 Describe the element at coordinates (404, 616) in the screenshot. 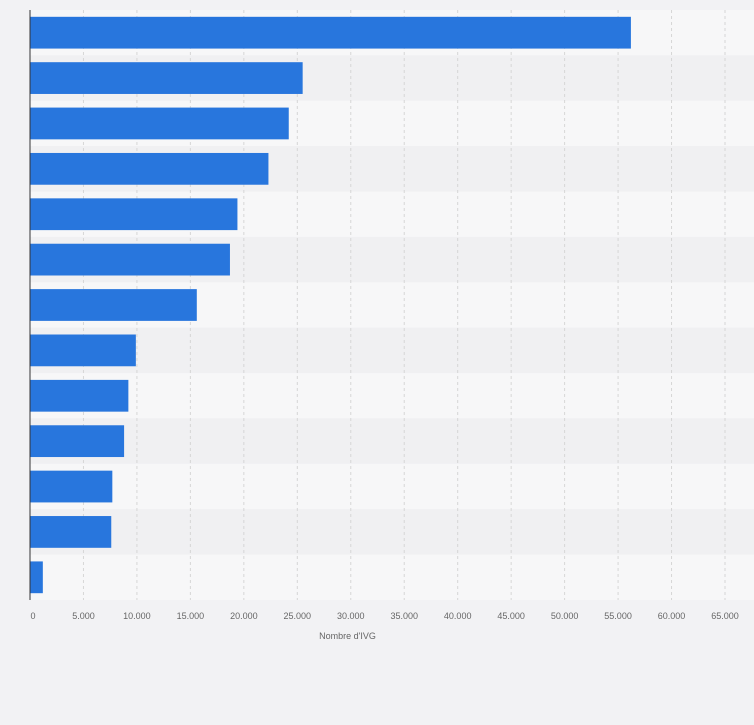

I see `x-tick-label: 35.000` at that location.